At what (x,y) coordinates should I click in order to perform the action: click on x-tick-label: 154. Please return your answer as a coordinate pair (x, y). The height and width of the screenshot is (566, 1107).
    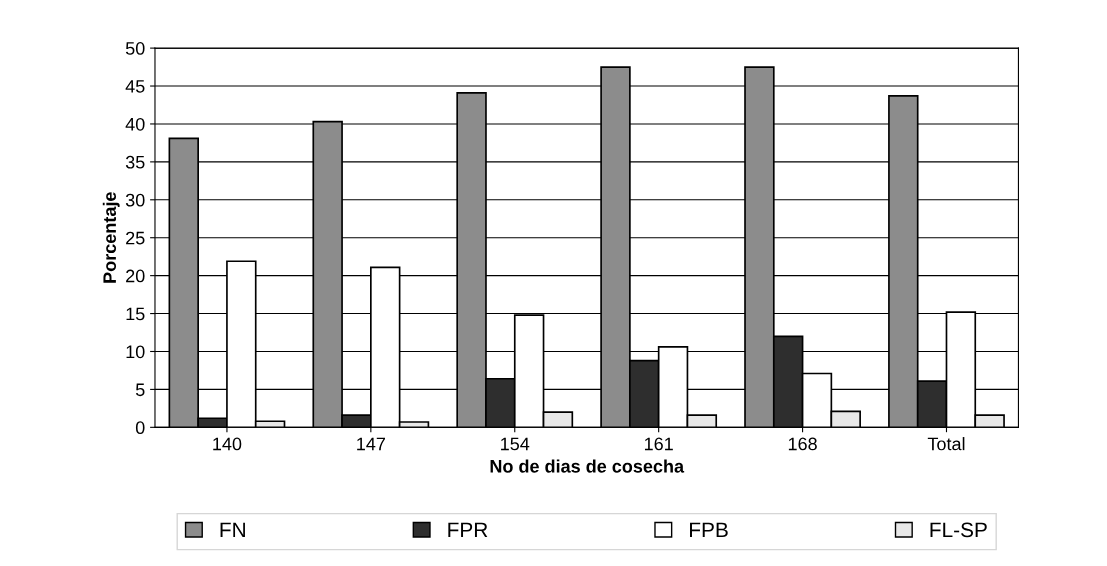
    Looking at the image, I should click on (515, 444).